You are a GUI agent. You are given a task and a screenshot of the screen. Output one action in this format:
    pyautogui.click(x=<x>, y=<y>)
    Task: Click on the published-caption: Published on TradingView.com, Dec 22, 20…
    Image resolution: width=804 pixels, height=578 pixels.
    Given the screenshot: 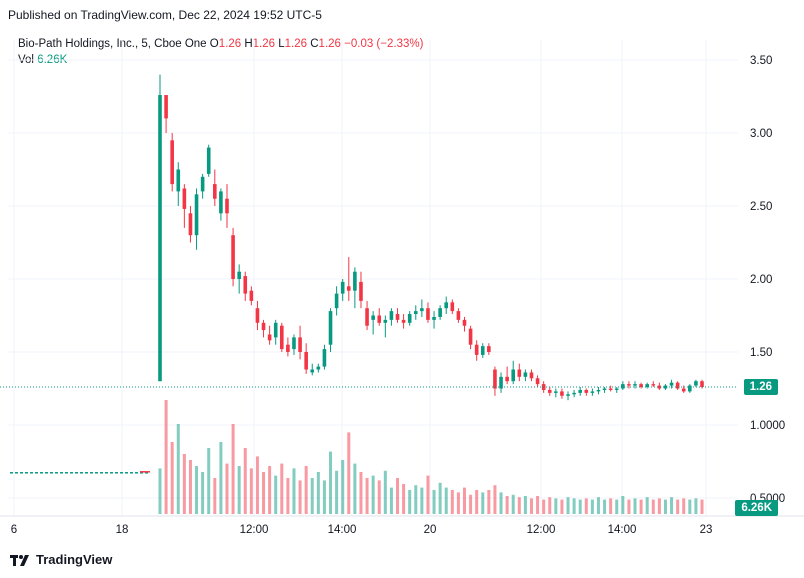 What is the action you would take?
    pyautogui.click(x=165, y=15)
    